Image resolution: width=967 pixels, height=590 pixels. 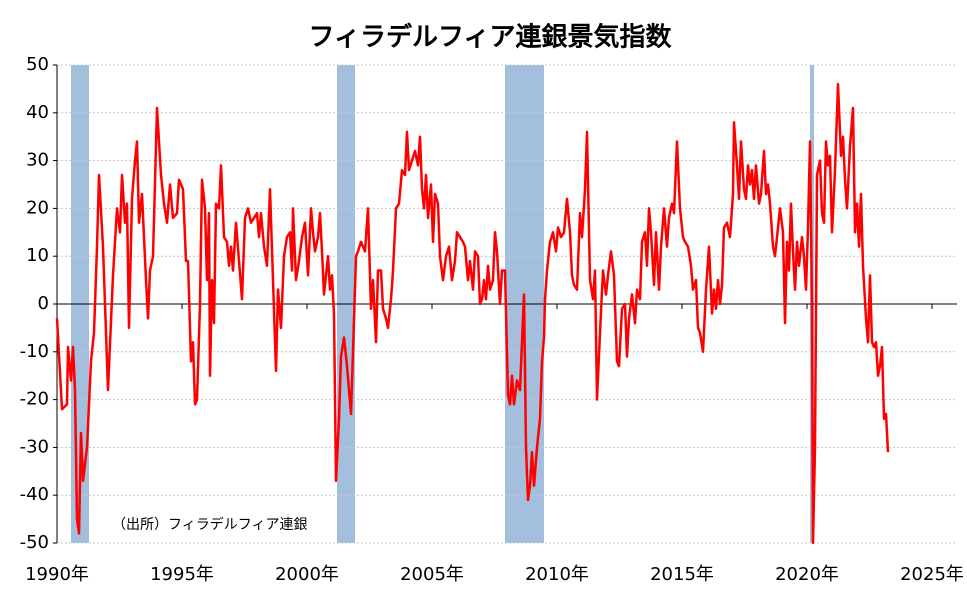 I want to click on y-tick-label: 30, so click(x=37, y=160).